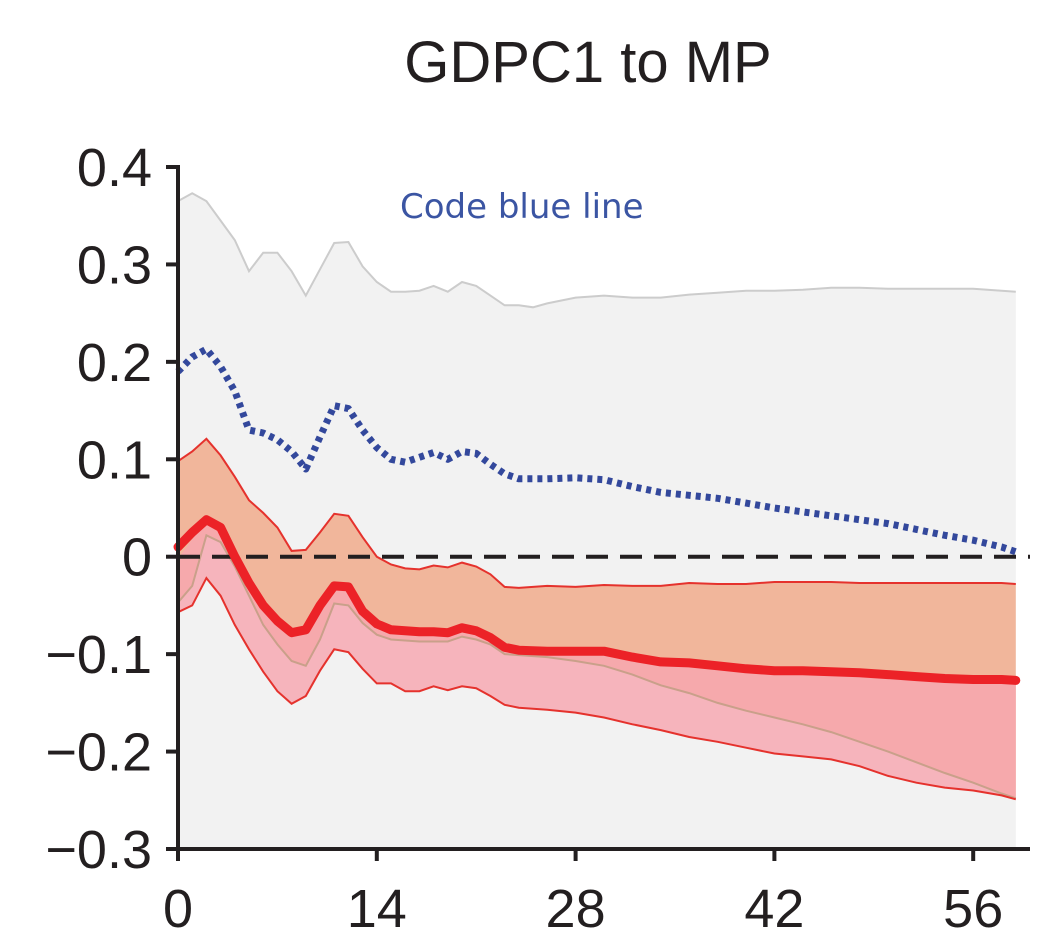  What do you see at coordinates (98, 655) in the screenshot?
I see `y-tick-label: −0.1` at bounding box center [98, 655].